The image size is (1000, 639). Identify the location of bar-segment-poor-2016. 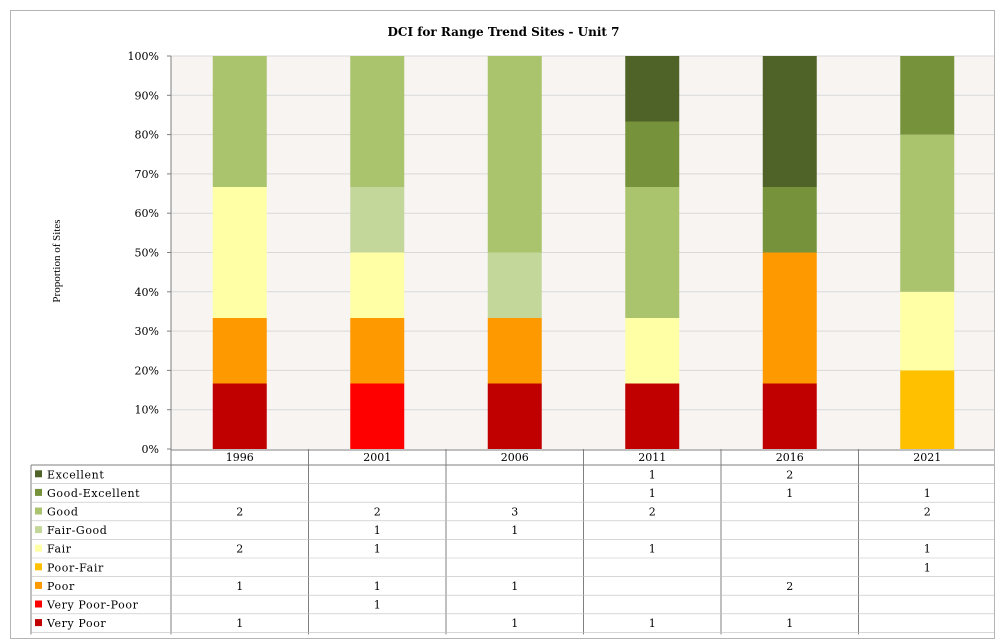
(789, 318).